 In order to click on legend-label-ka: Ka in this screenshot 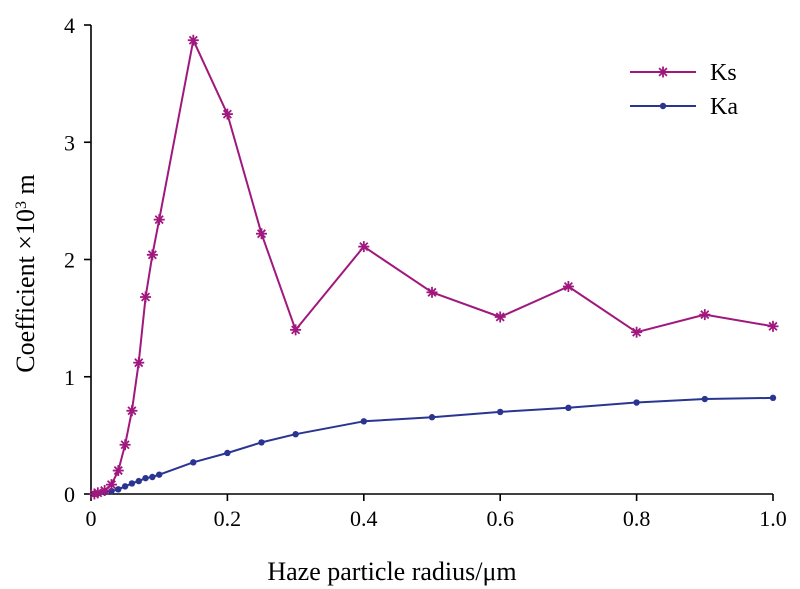, I will do `click(724, 107)`.